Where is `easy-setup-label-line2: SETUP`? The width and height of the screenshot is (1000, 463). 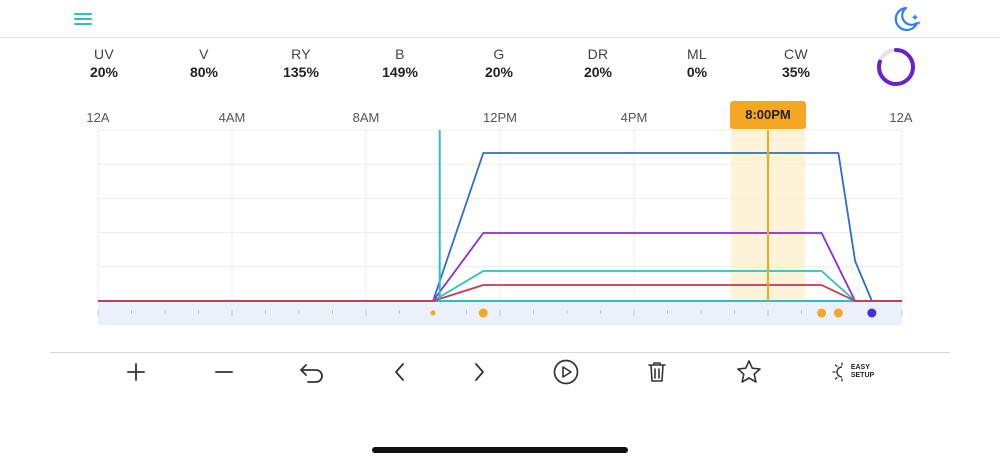 easy-setup-label-line2: SETUP is located at coordinates (862, 375).